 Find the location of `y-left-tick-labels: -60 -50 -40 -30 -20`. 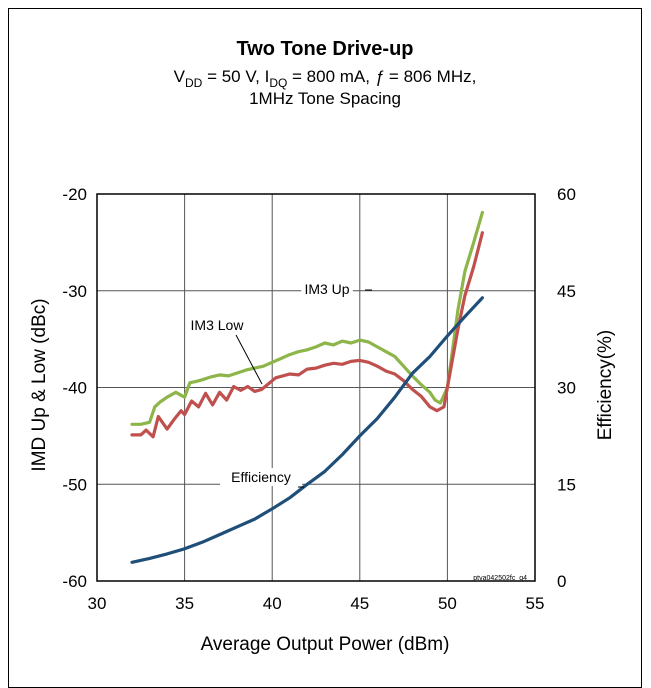

y-left-tick-labels: -60 -50 -40 -30 -20 is located at coordinates (74, 388).